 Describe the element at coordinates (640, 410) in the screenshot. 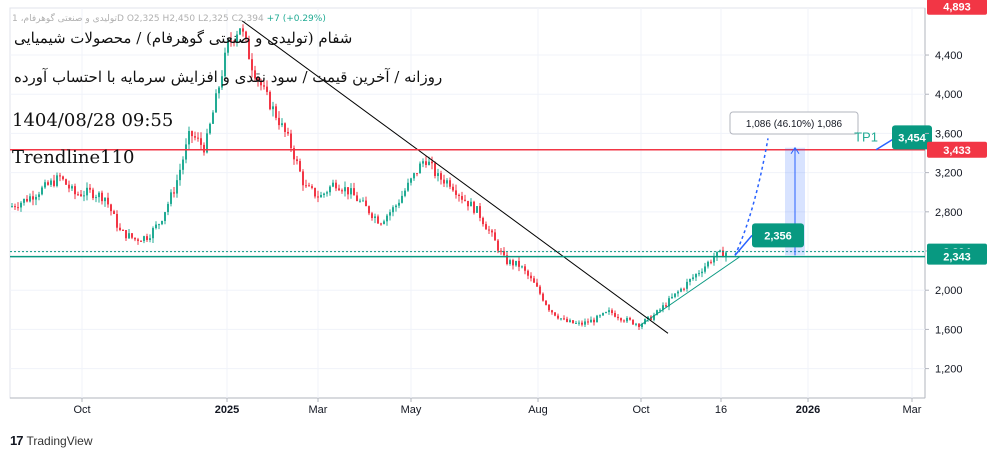

I see `time-tick-label: Oct` at that location.